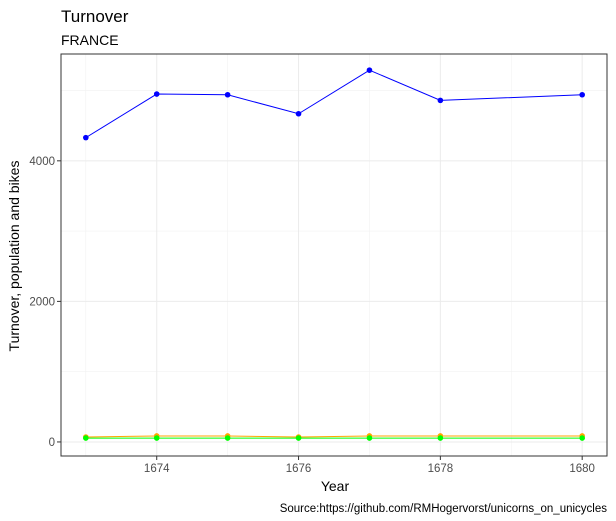 This screenshot has width=616, height=521. Describe the element at coordinates (299, 469) in the screenshot. I see `x-tick-label: 1676` at that location.